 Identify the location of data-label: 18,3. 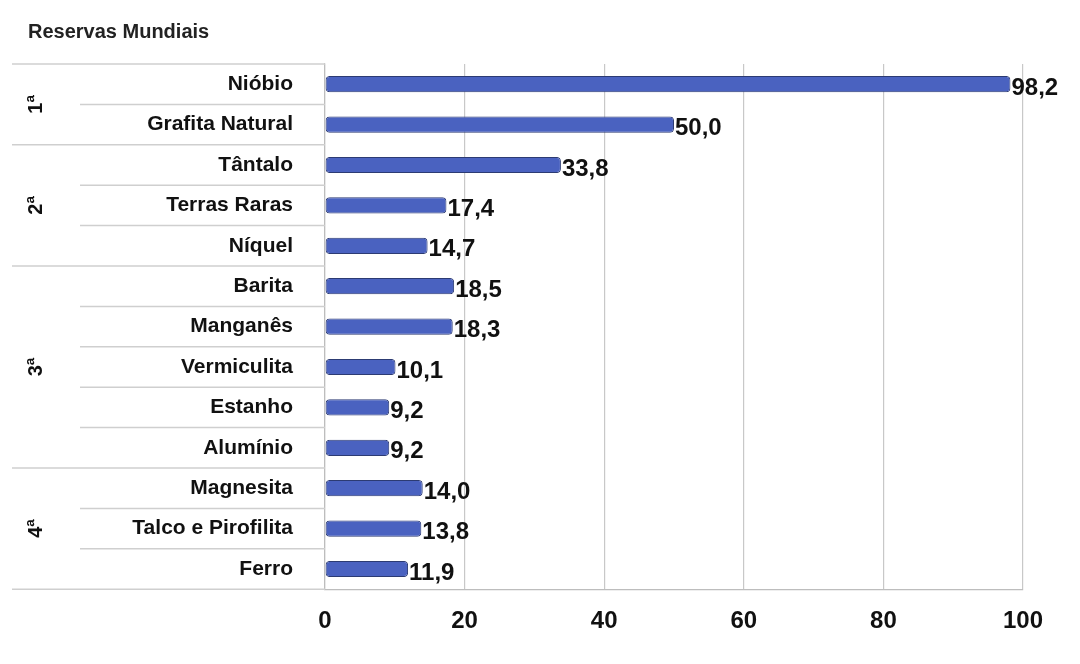
(477, 329).